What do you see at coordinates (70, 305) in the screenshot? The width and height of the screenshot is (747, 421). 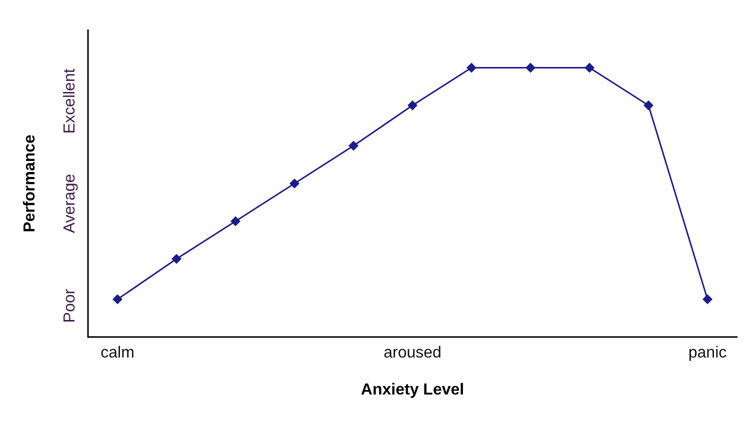 I see `text: Poor` at bounding box center [70, 305].